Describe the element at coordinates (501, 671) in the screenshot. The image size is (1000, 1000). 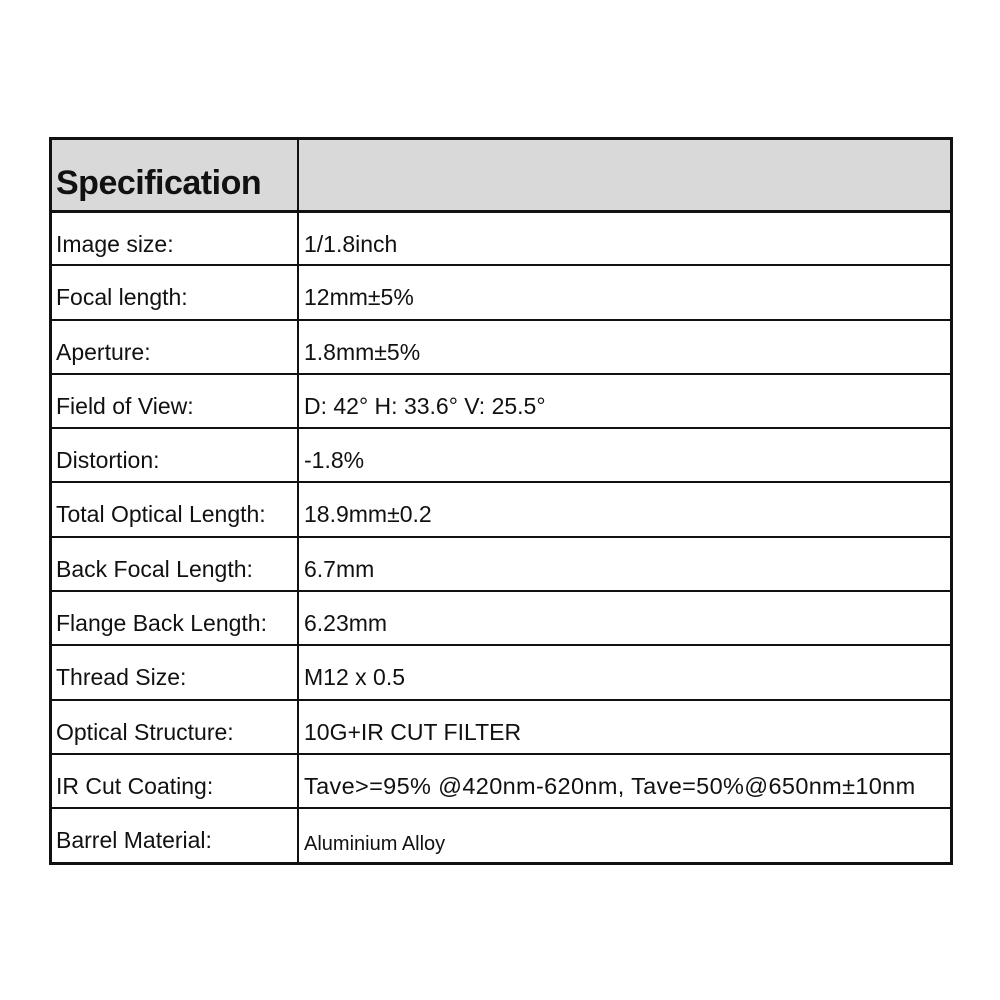
I see `table-row: Thread Size: M12 x 0.5` at that location.